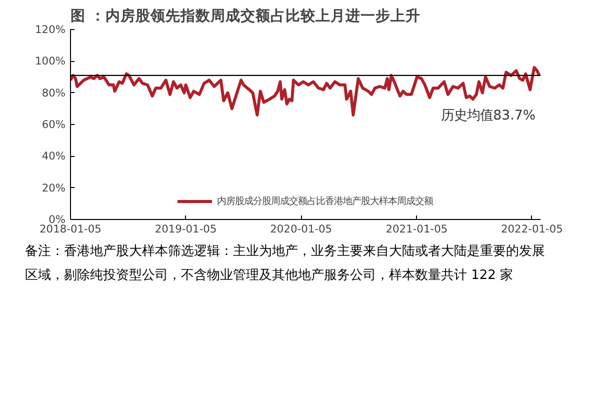  What do you see at coordinates (54, 156) in the screenshot?
I see `y-tick-label: 40%` at bounding box center [54, 156].